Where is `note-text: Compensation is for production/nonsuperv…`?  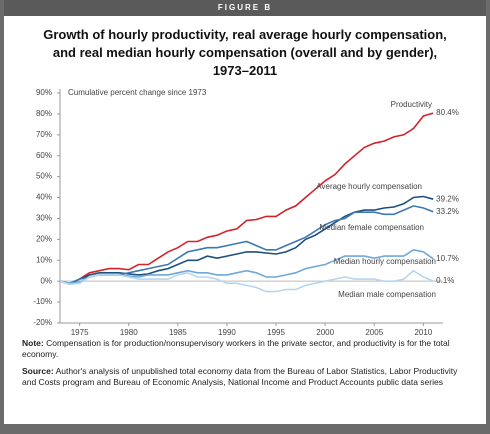 note-text: Compensation is for production/nonsuperv… is located at coordinates (236, 348).